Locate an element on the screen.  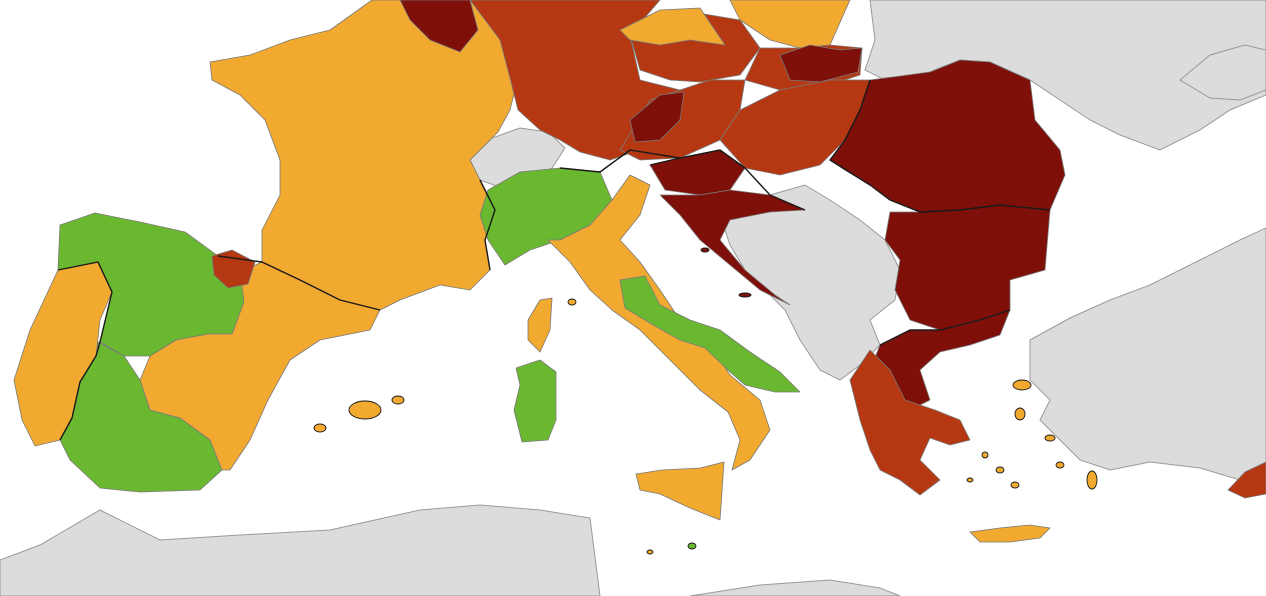
elba is located at coordinates (572, 302).